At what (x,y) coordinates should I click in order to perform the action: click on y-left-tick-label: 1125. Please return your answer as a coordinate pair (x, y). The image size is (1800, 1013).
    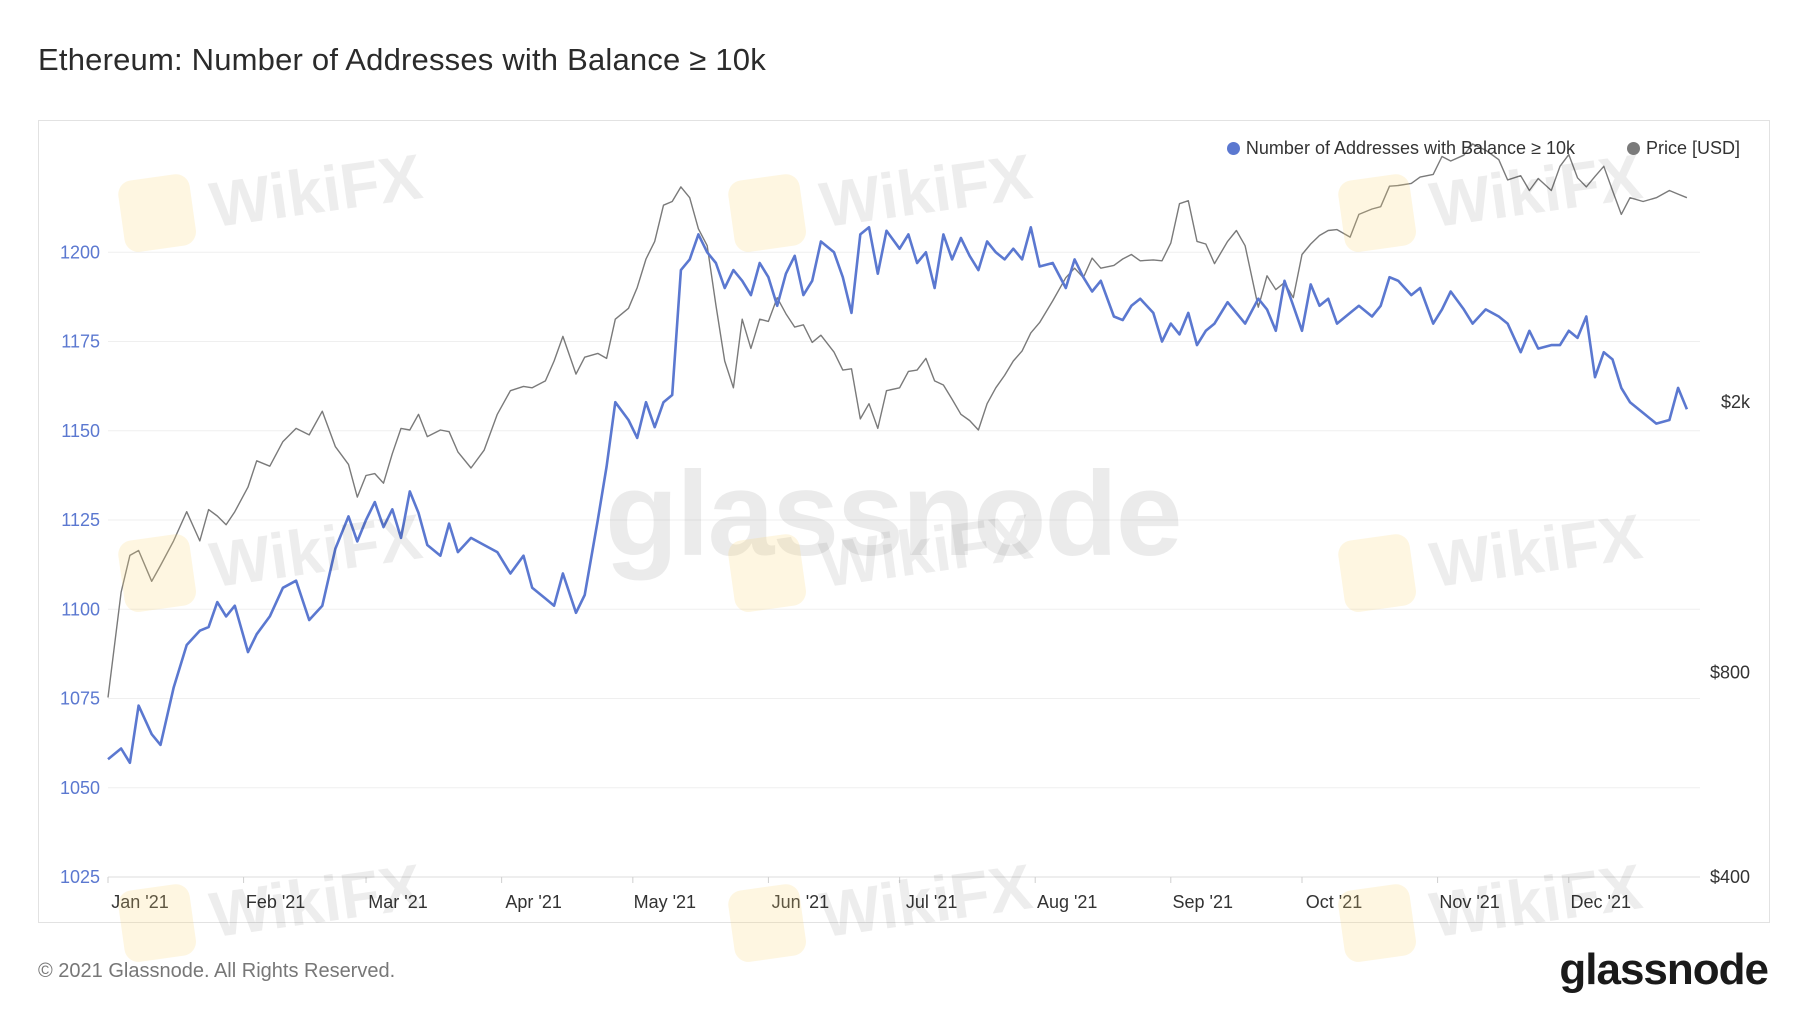
    Looking at the image, I should click on (80, 520).